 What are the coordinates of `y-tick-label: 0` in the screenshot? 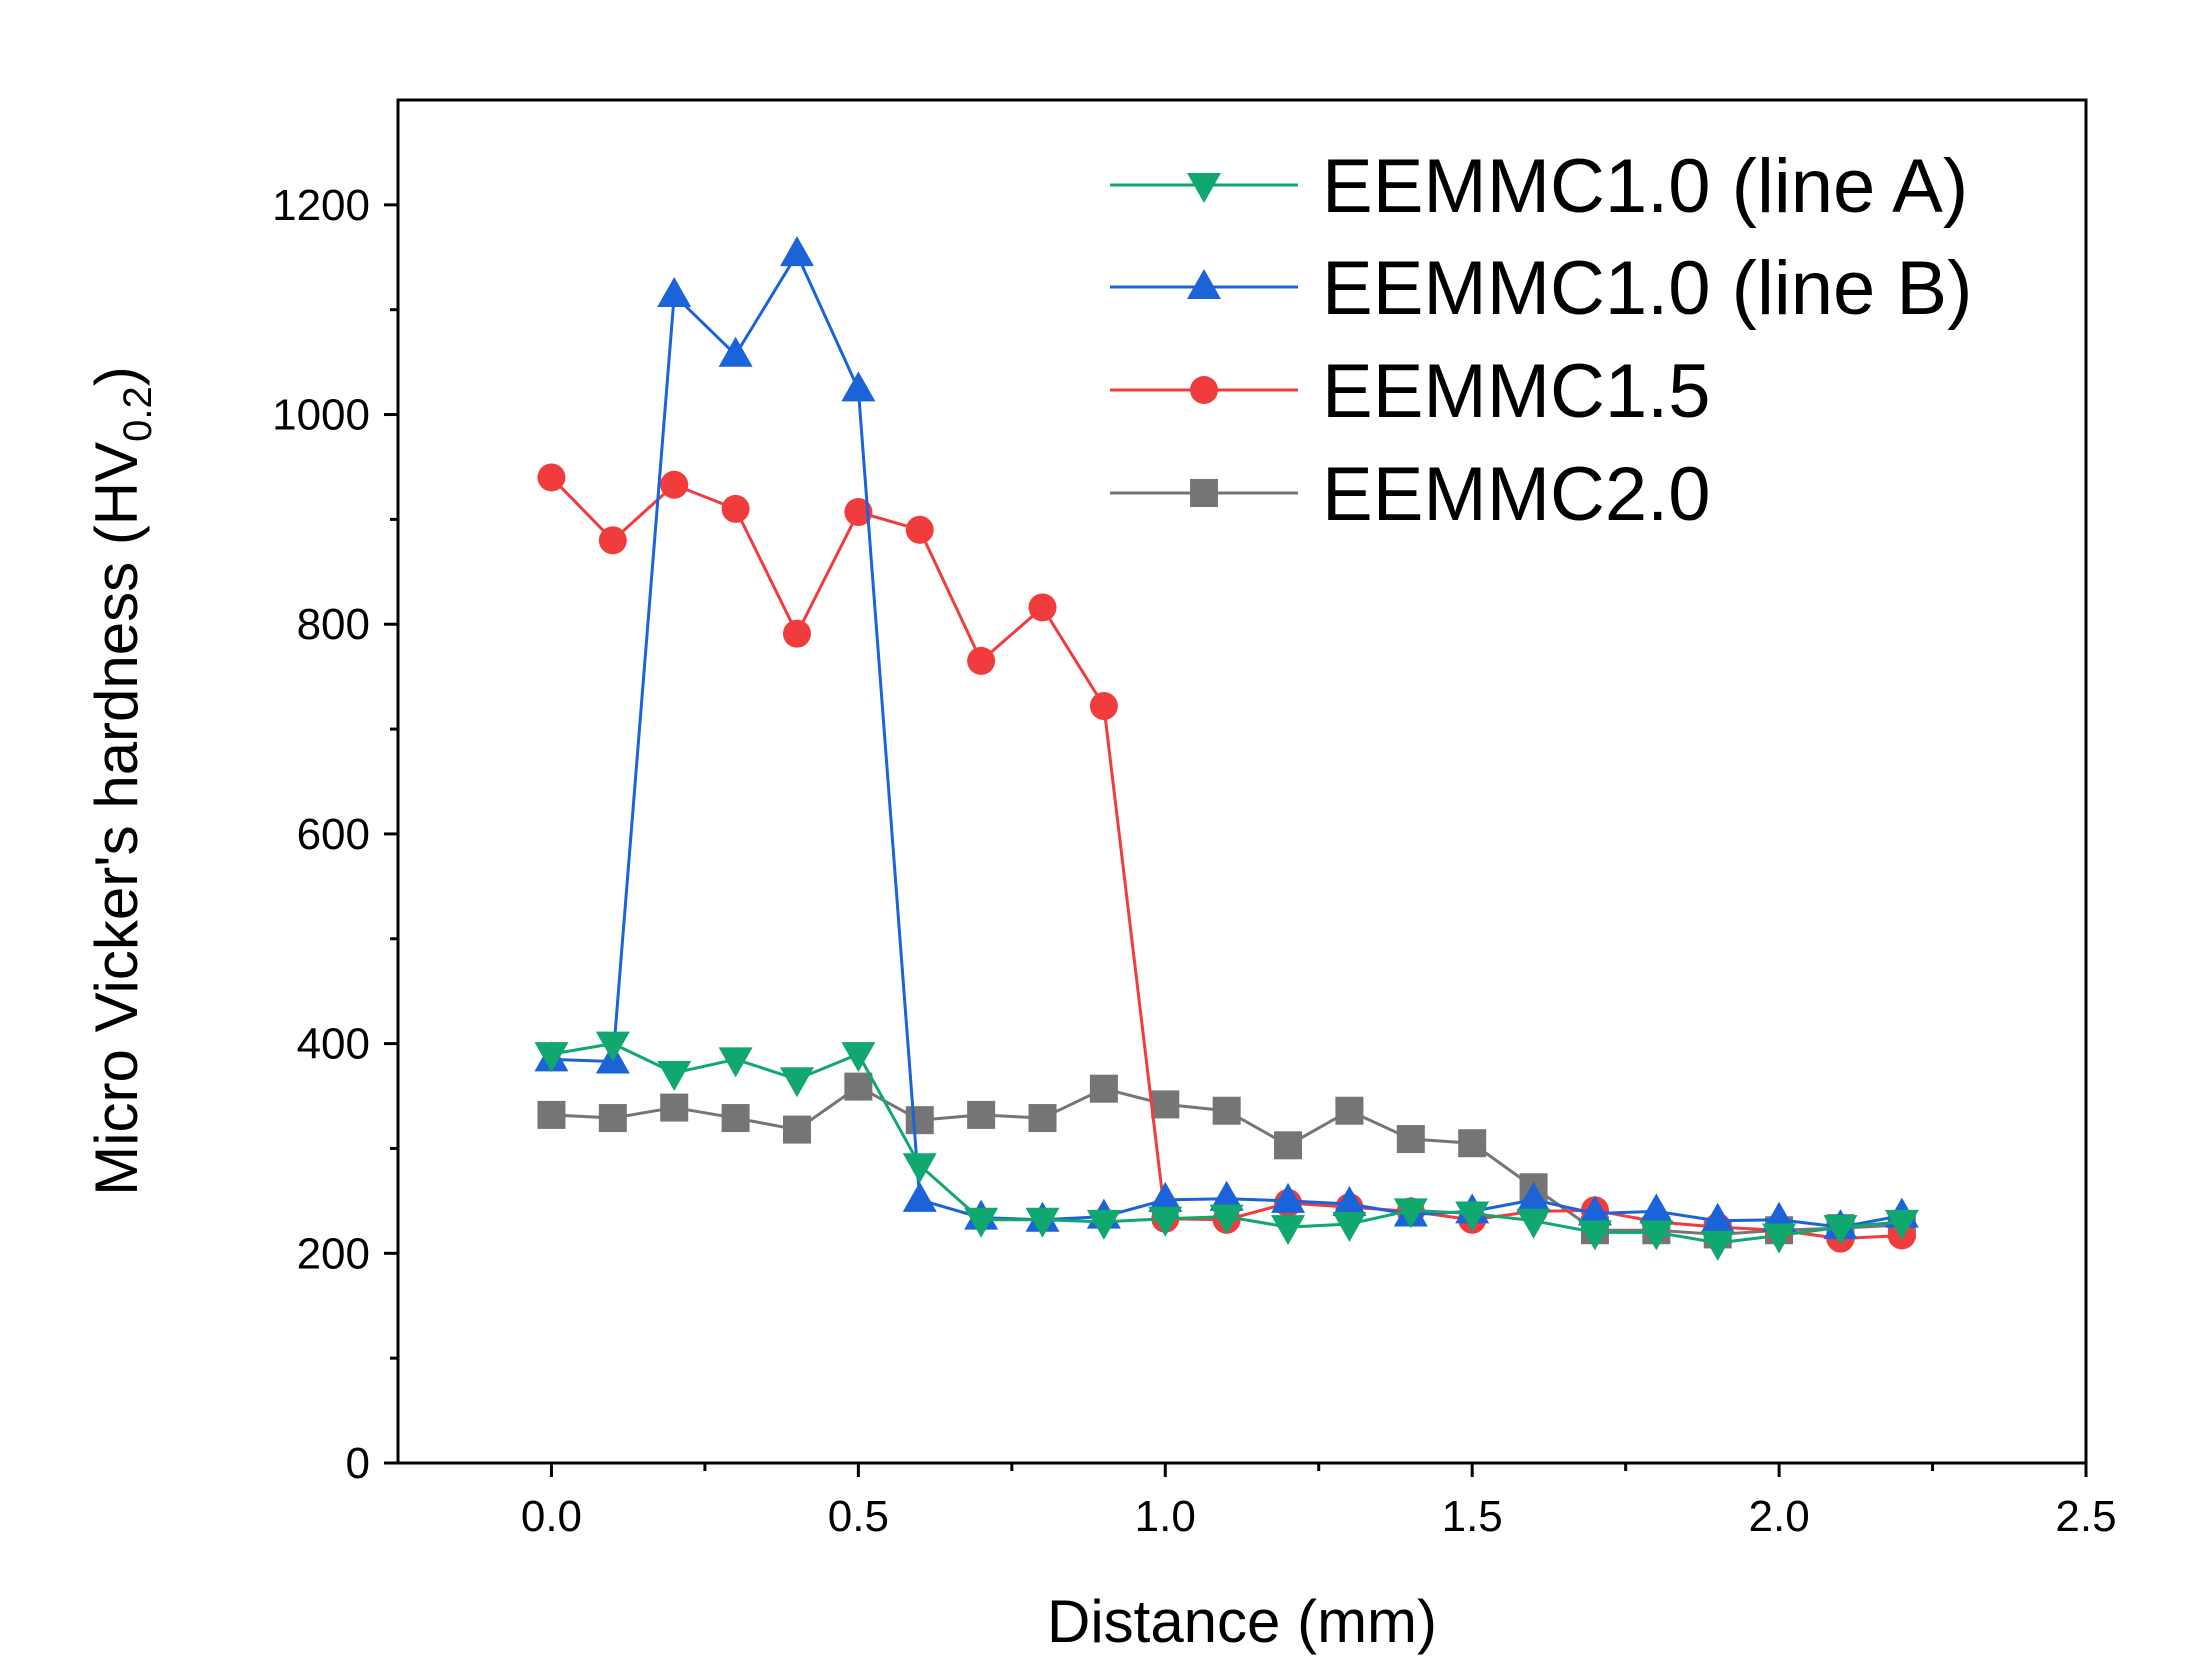 It's located at (358, 1463).